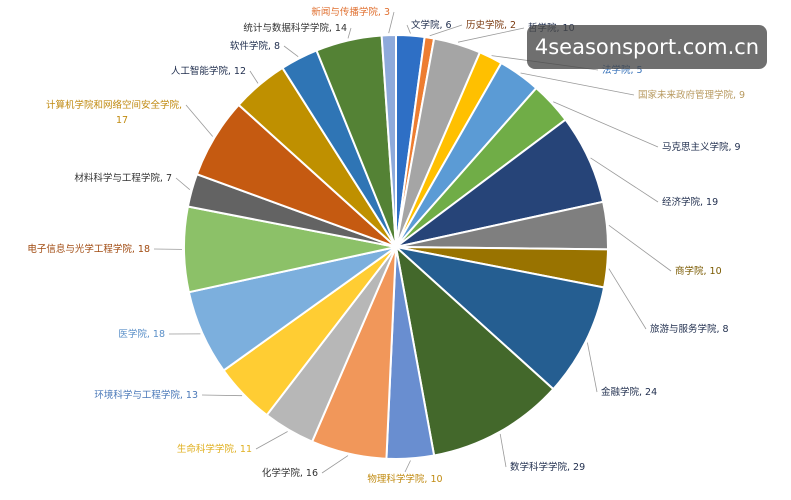  I want to click on slice-label: 计算机学院和网络空间安全学院,, so click(114, 105).